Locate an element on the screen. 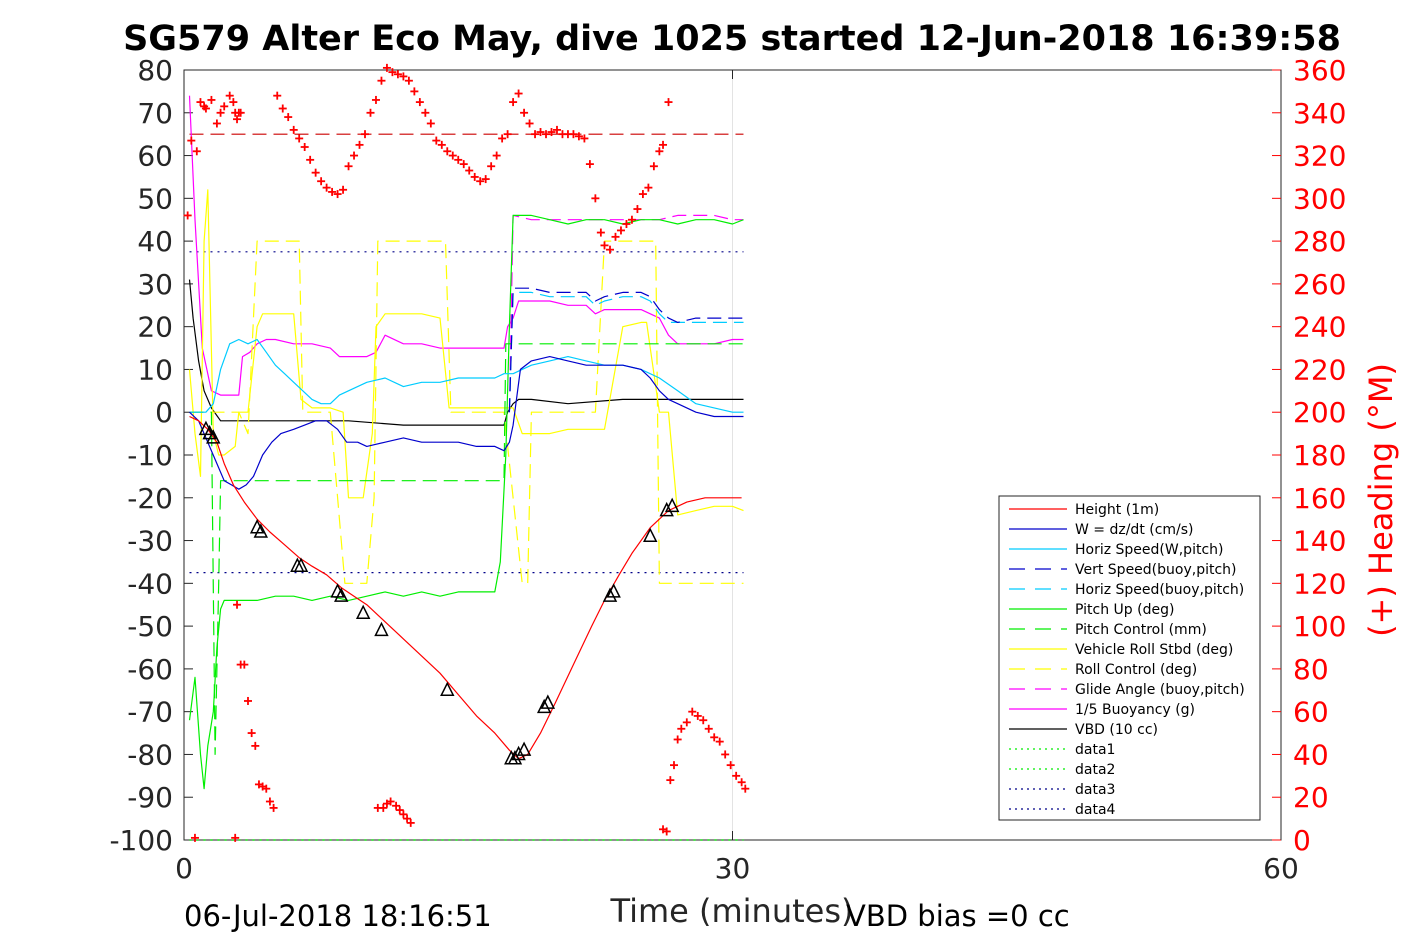 This screenshot has height=945, width=1417. right-y-axis-label: (+) Heading (°M) is located at coordinates (1381, 500).